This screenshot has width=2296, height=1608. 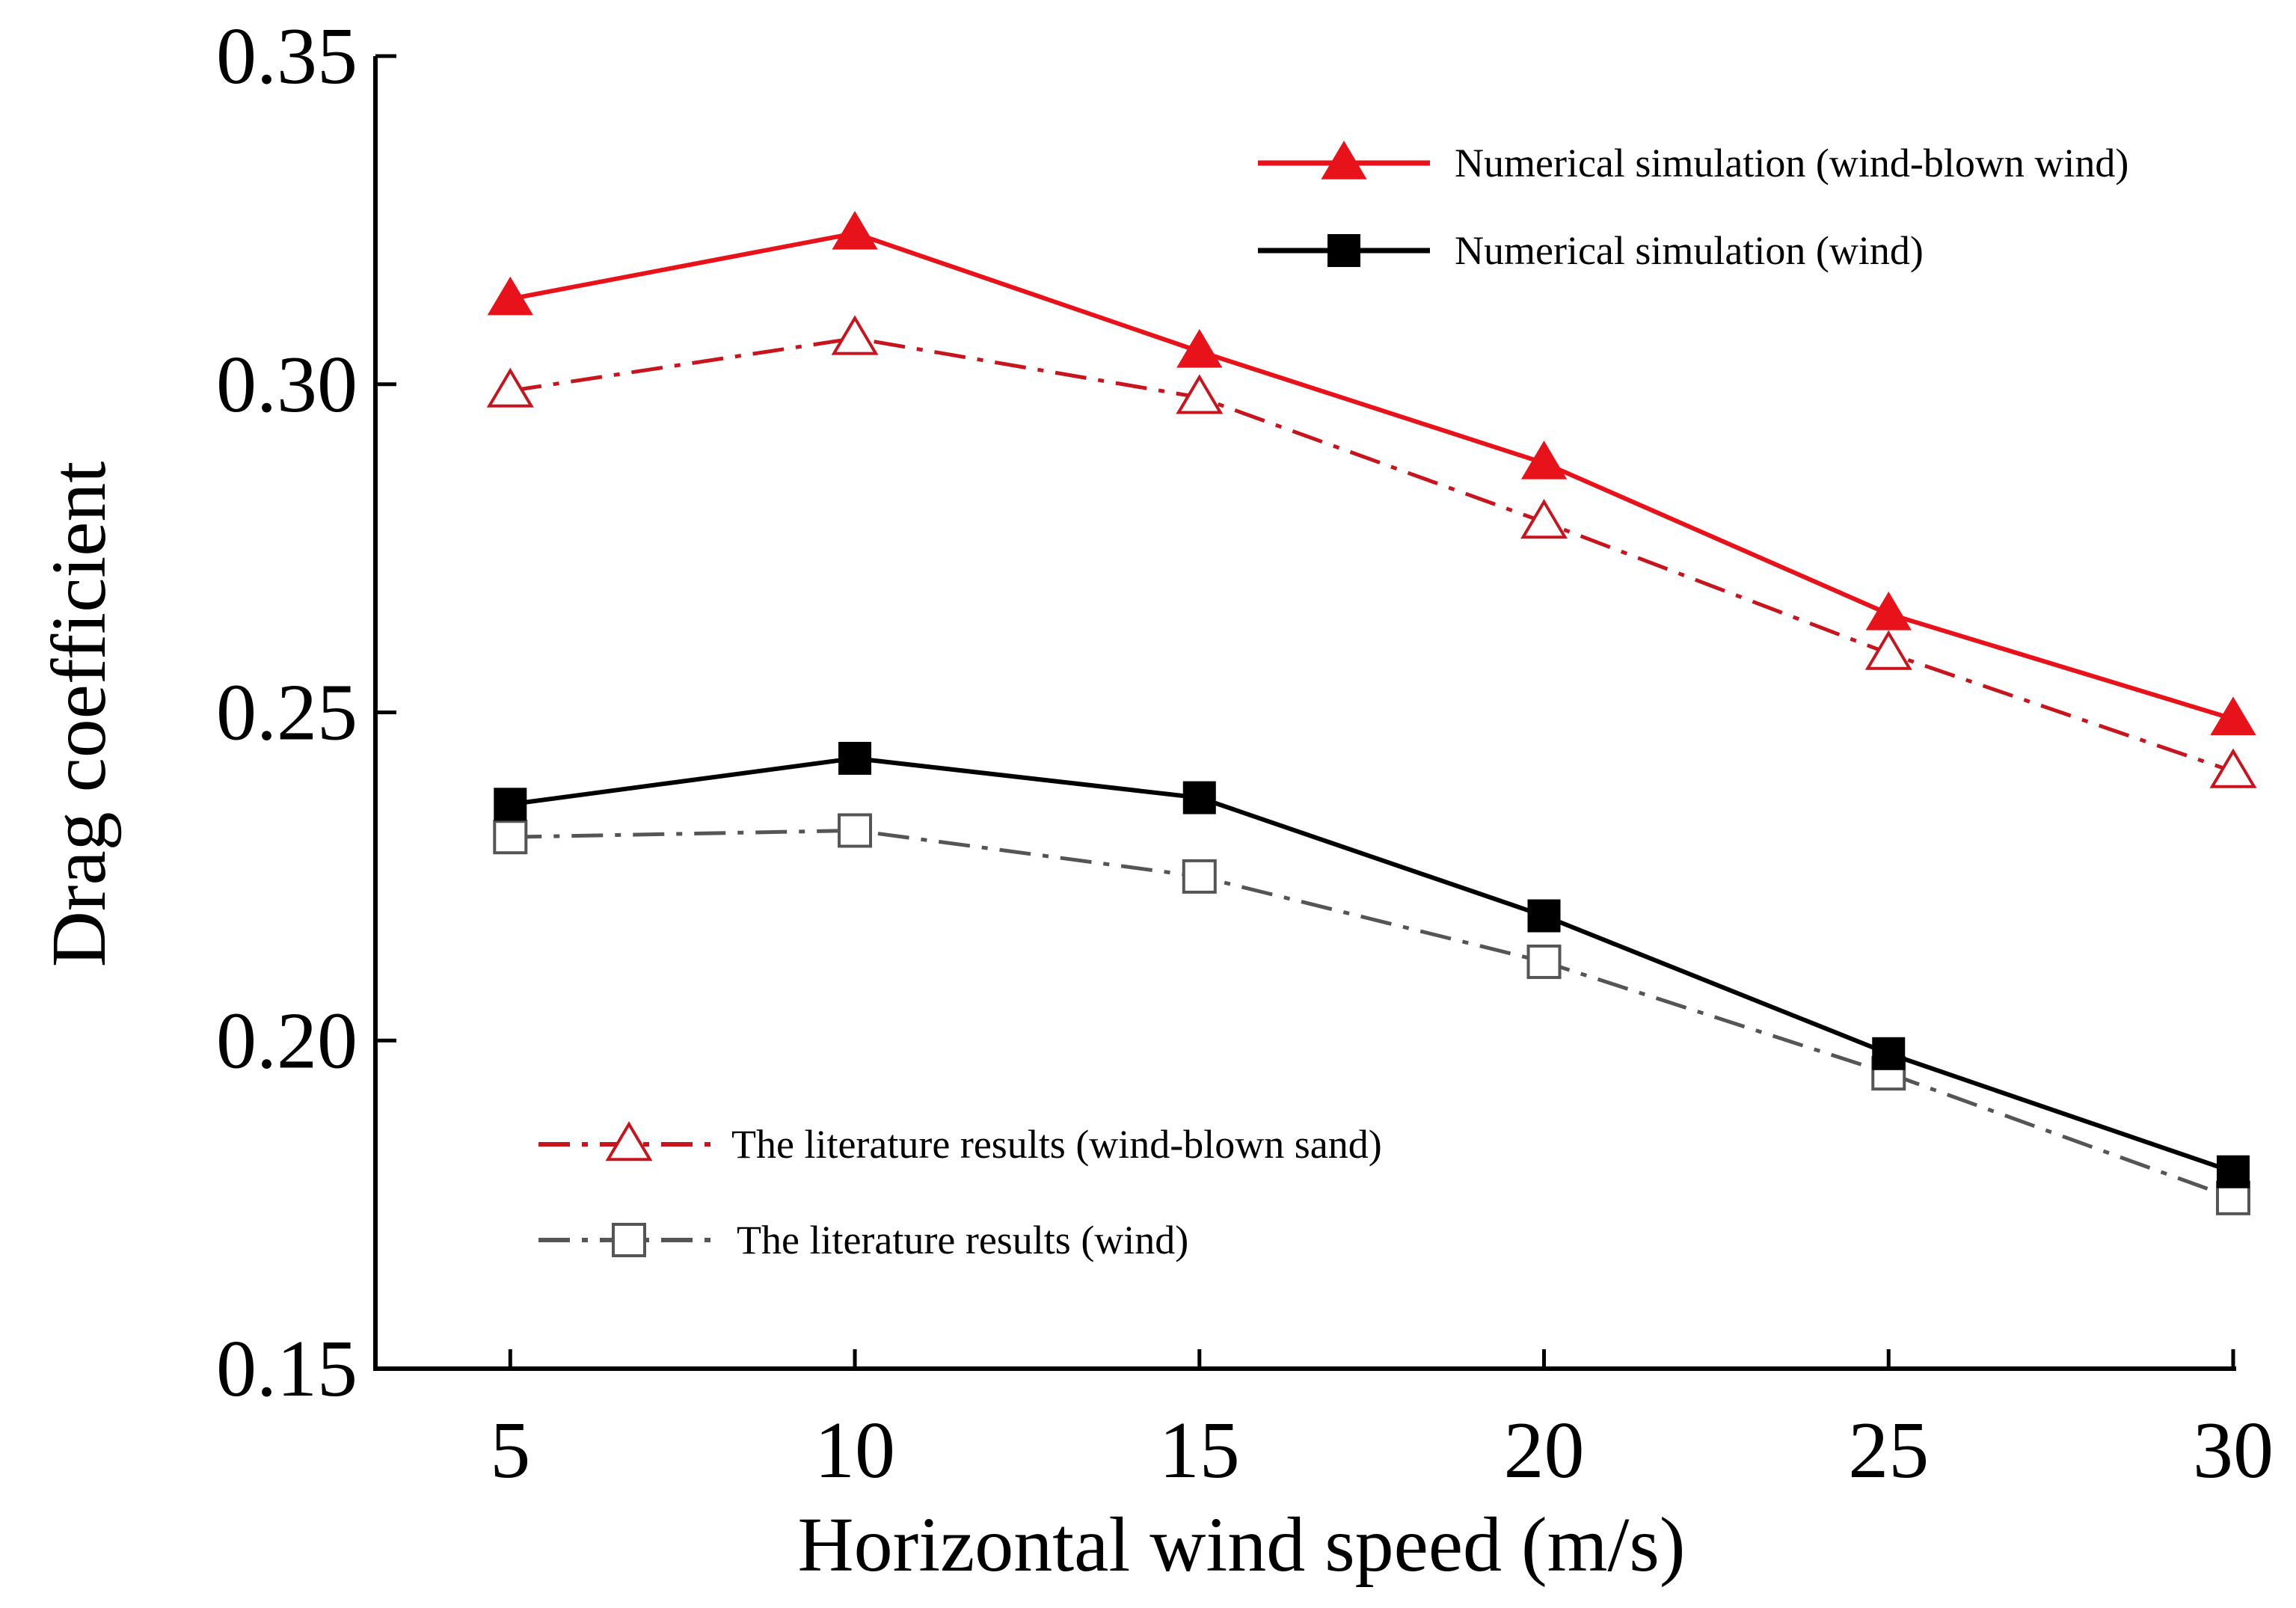 What do you see at coordinates (1791, 163) in the screenshot?
I see `legend-label-0: Numerical simulation (wind-blown wind)` at bounding box center [1791, 163].